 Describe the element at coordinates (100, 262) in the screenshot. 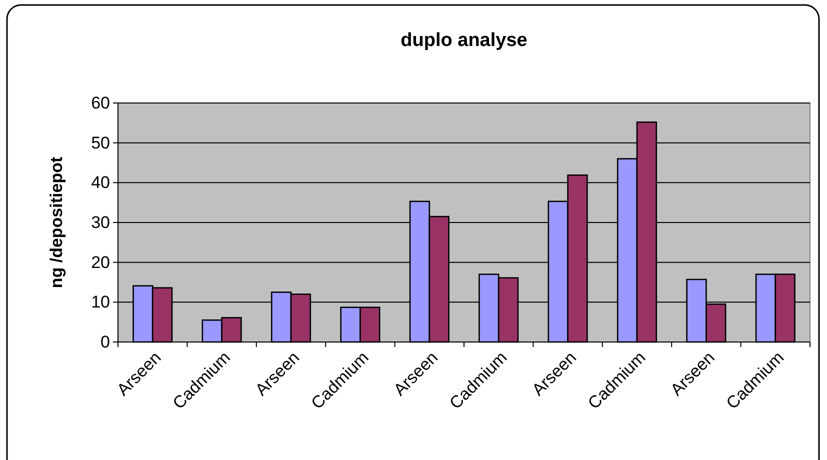

I see `y-tick-label: 20` at that location.